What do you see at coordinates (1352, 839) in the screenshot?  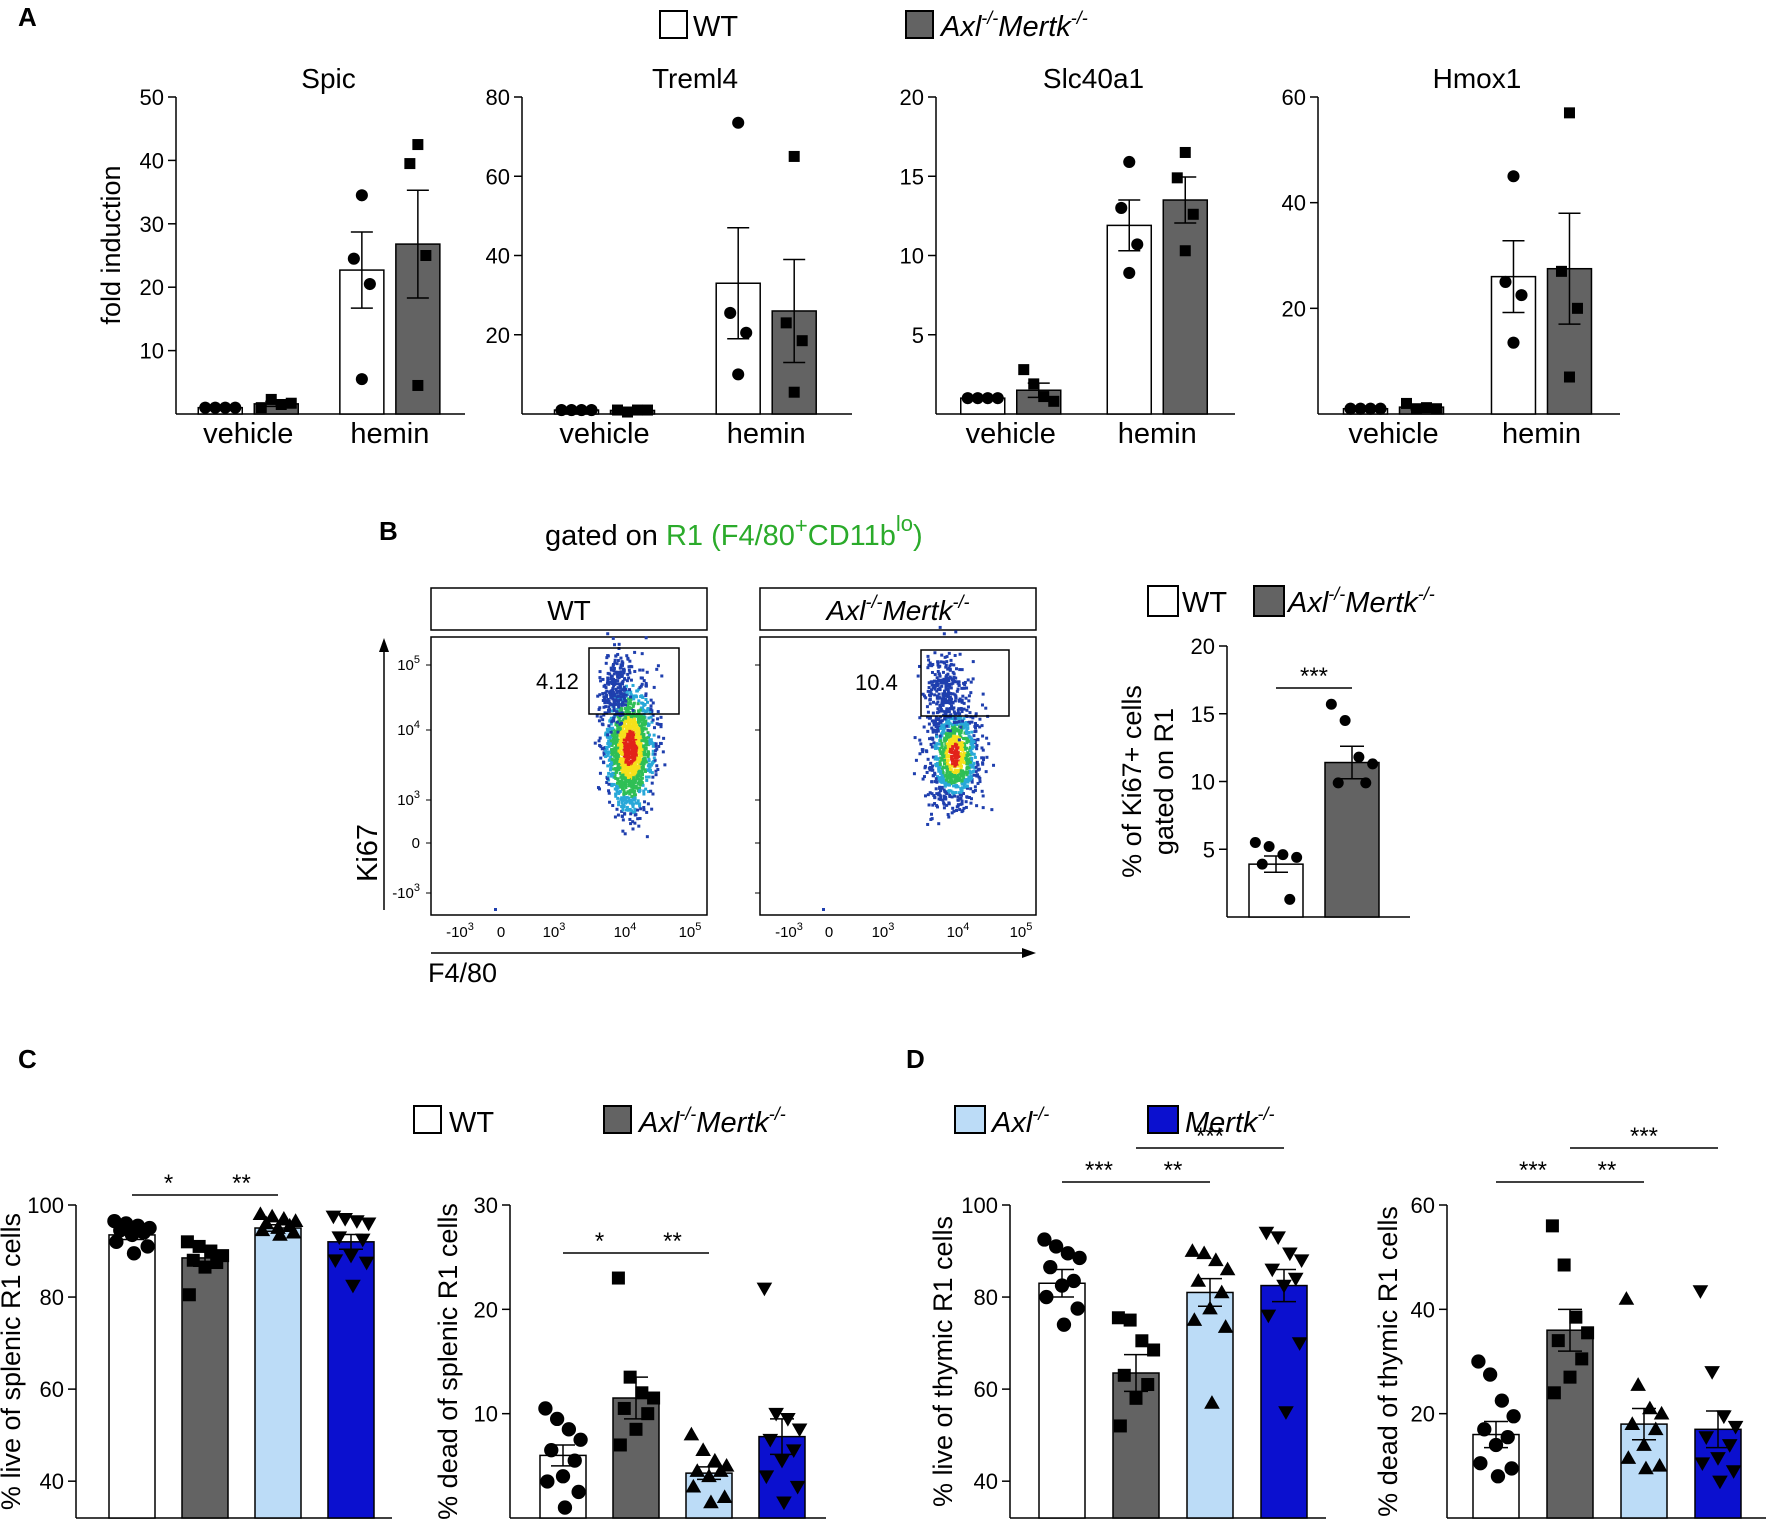 I see `bar` at bounding box center [1352, 839].